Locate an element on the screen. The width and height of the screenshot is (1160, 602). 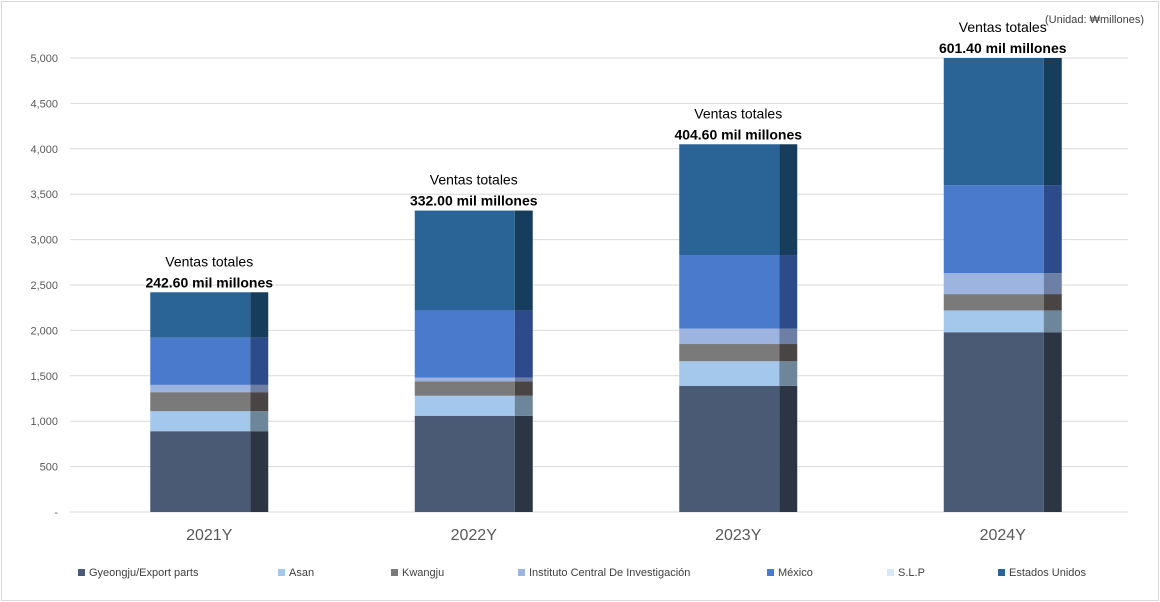
legend-item: S.L.P is located at coordinates (906, 573).